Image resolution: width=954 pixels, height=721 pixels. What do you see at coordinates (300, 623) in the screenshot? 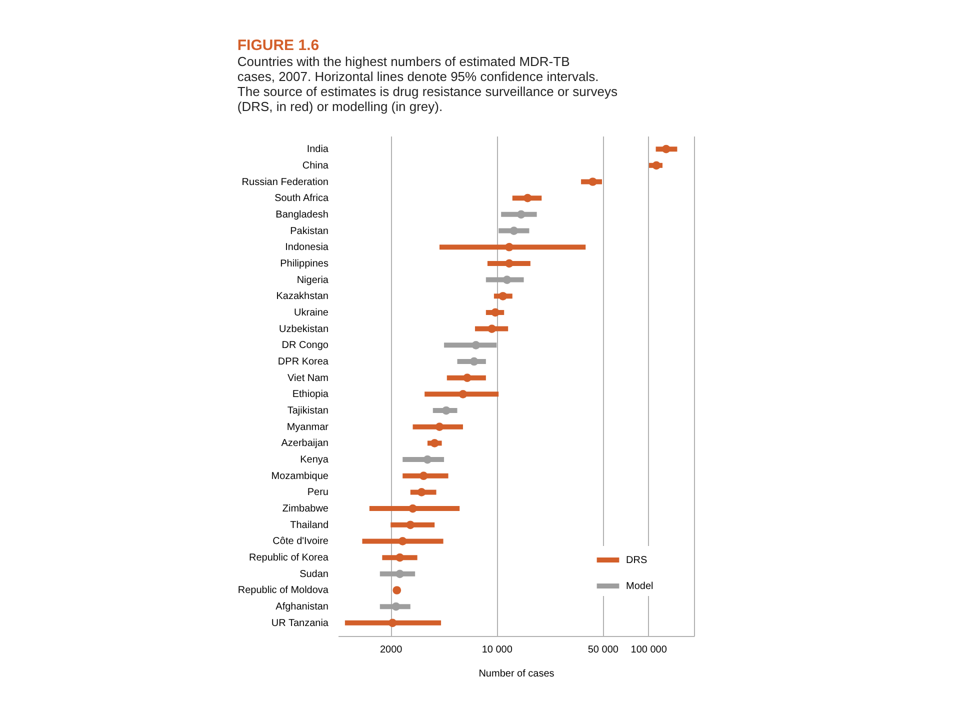
I see `y-tick-label: UR Tanzania` at bounding box center [300, 623].